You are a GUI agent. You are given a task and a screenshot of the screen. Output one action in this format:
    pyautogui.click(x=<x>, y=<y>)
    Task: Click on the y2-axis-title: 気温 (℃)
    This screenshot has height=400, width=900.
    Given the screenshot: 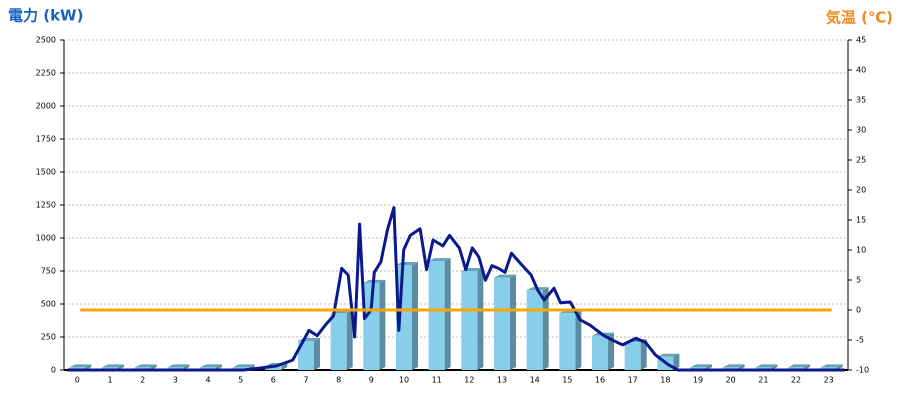 What is the action you would take?
    pyautogui.click(x=859, y=18)
    